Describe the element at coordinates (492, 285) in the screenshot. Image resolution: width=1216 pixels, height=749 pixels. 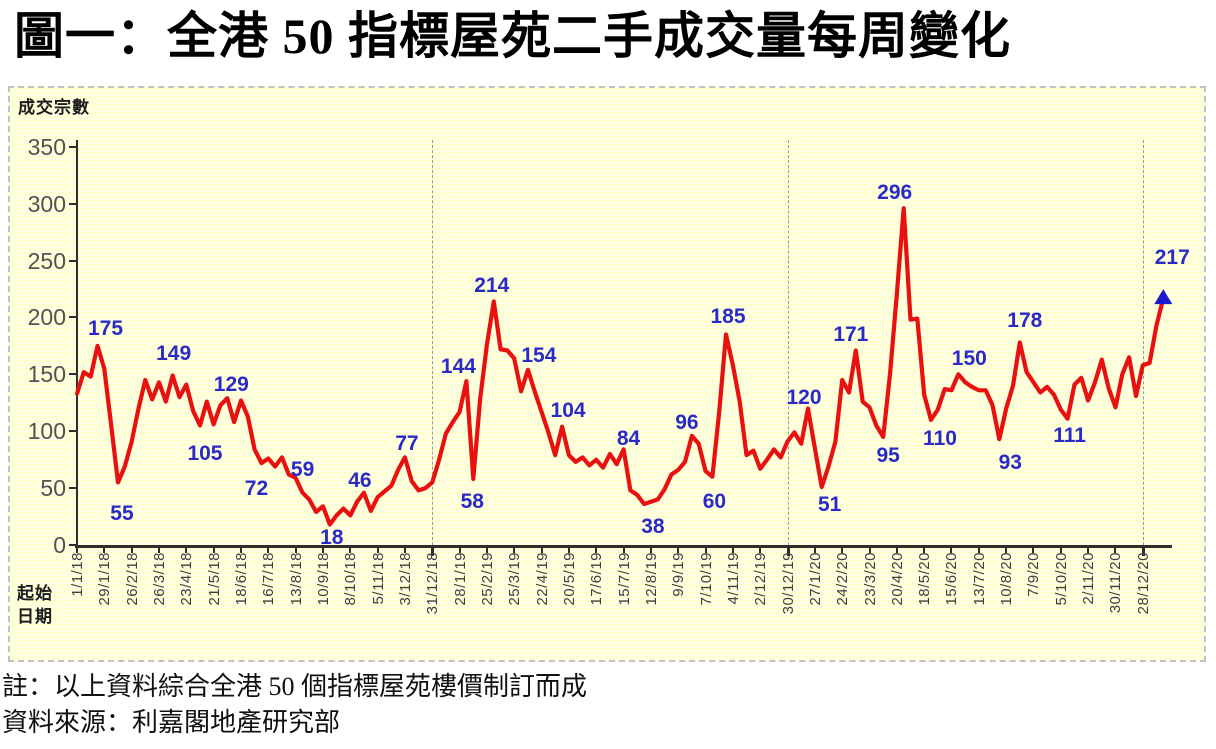
I see `data-point-label: 214` at that location.